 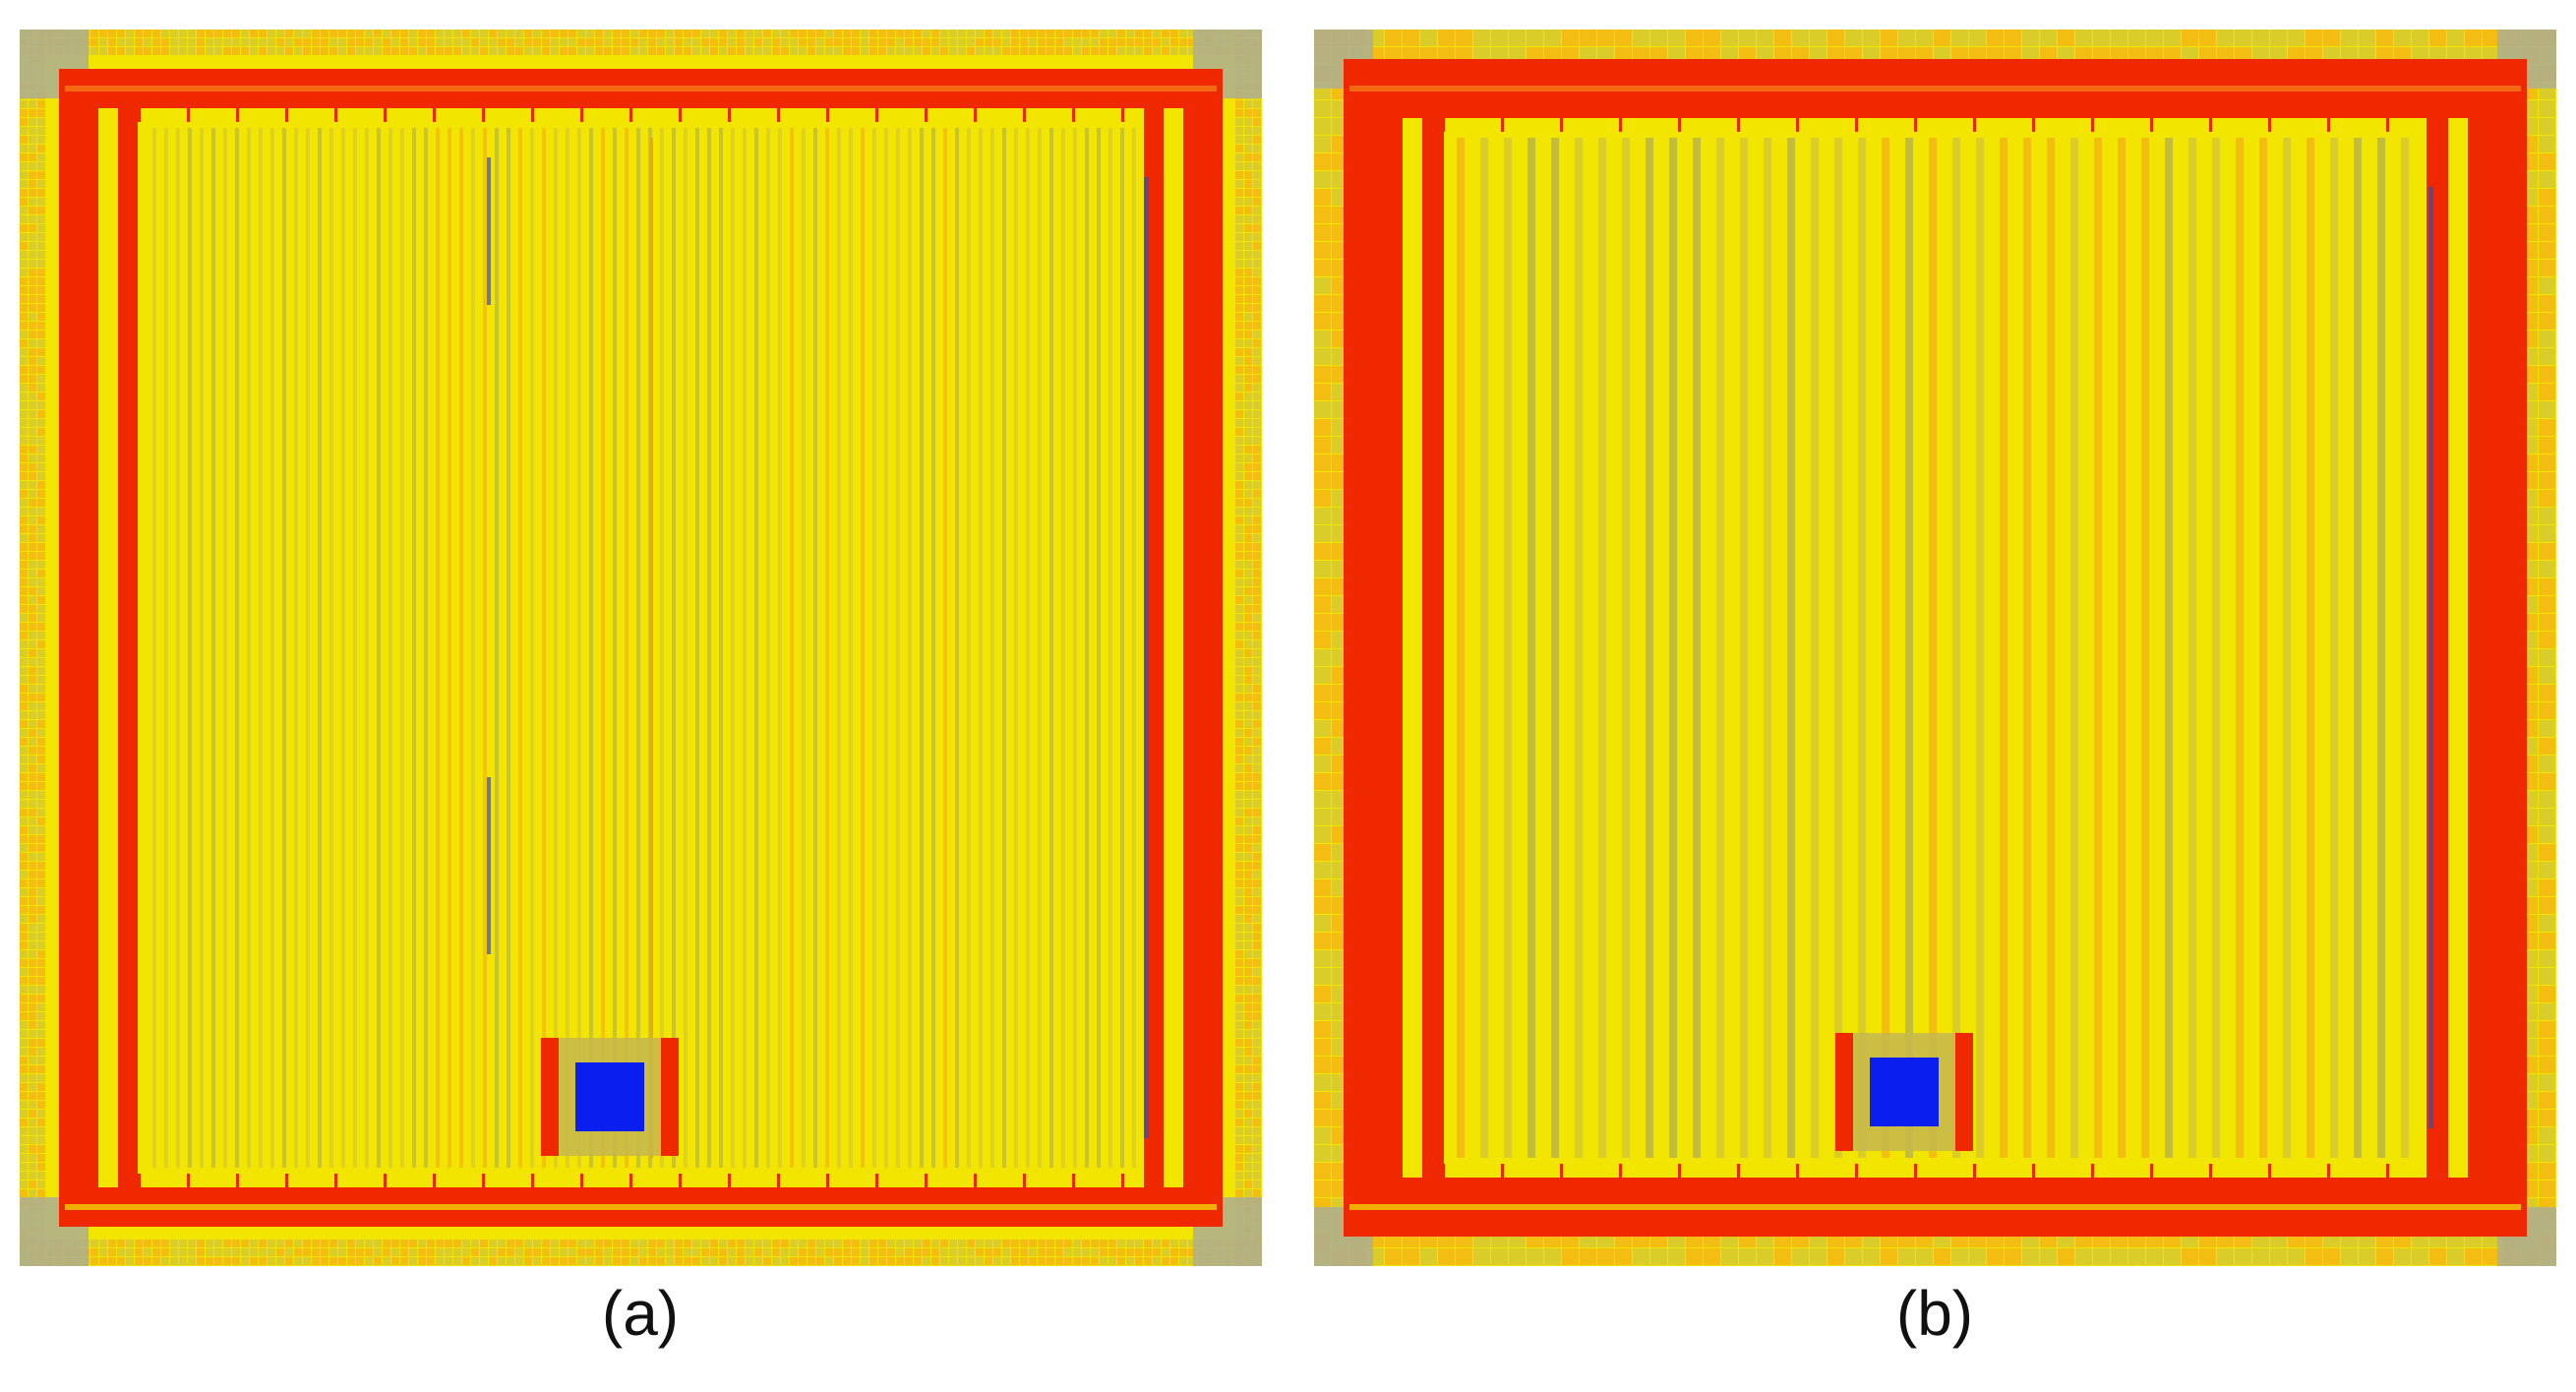 I want to click on caption-a: (a), so click(x=641, y=1313).